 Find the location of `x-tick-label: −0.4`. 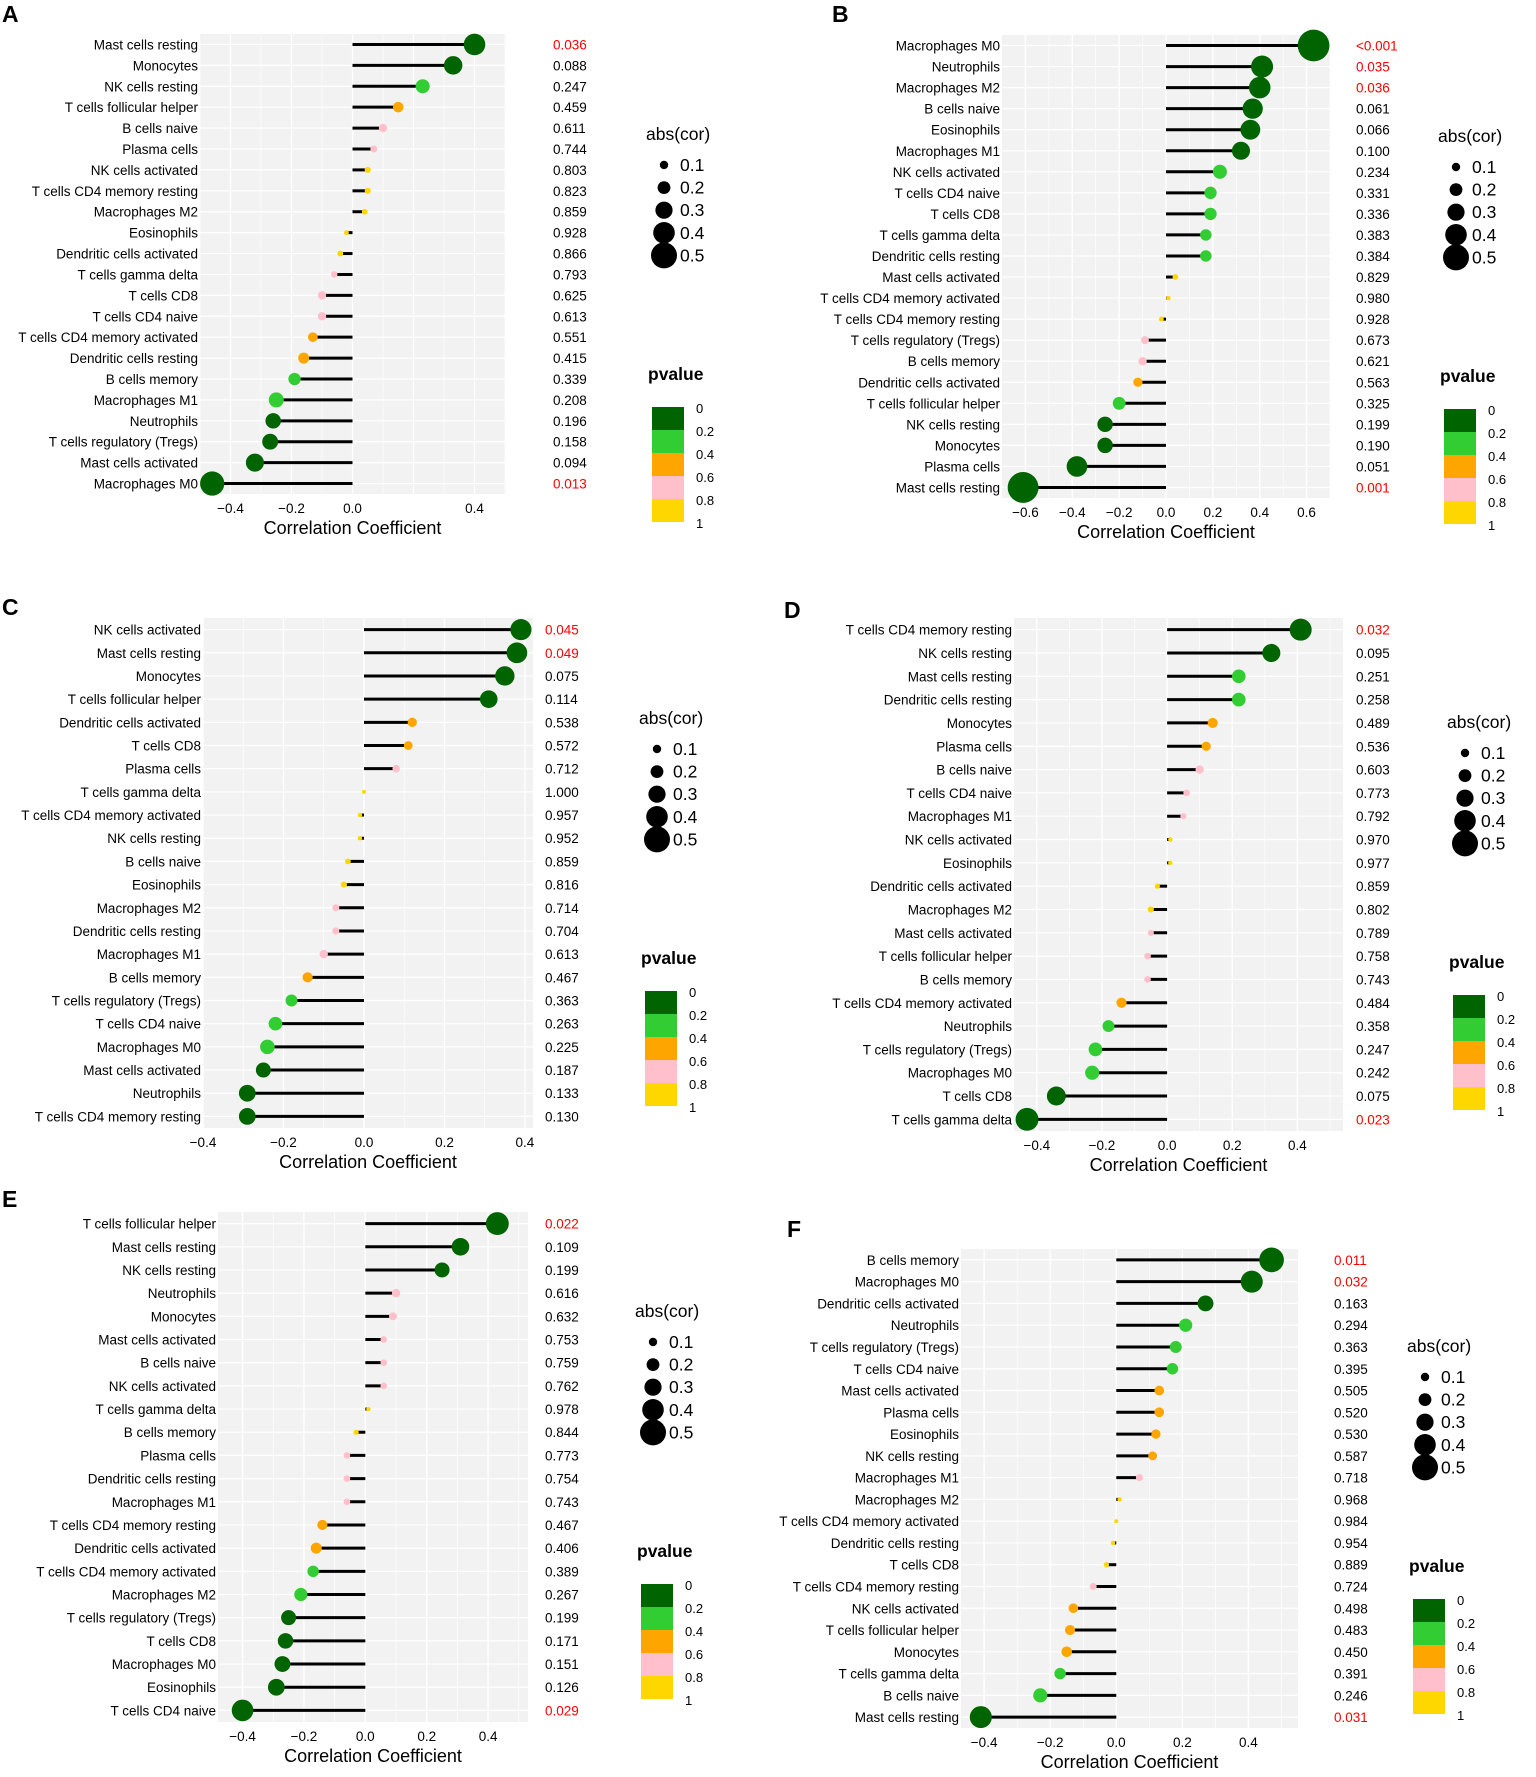

x-tick-label: −0.4 is located at coordinates (984, 1742).